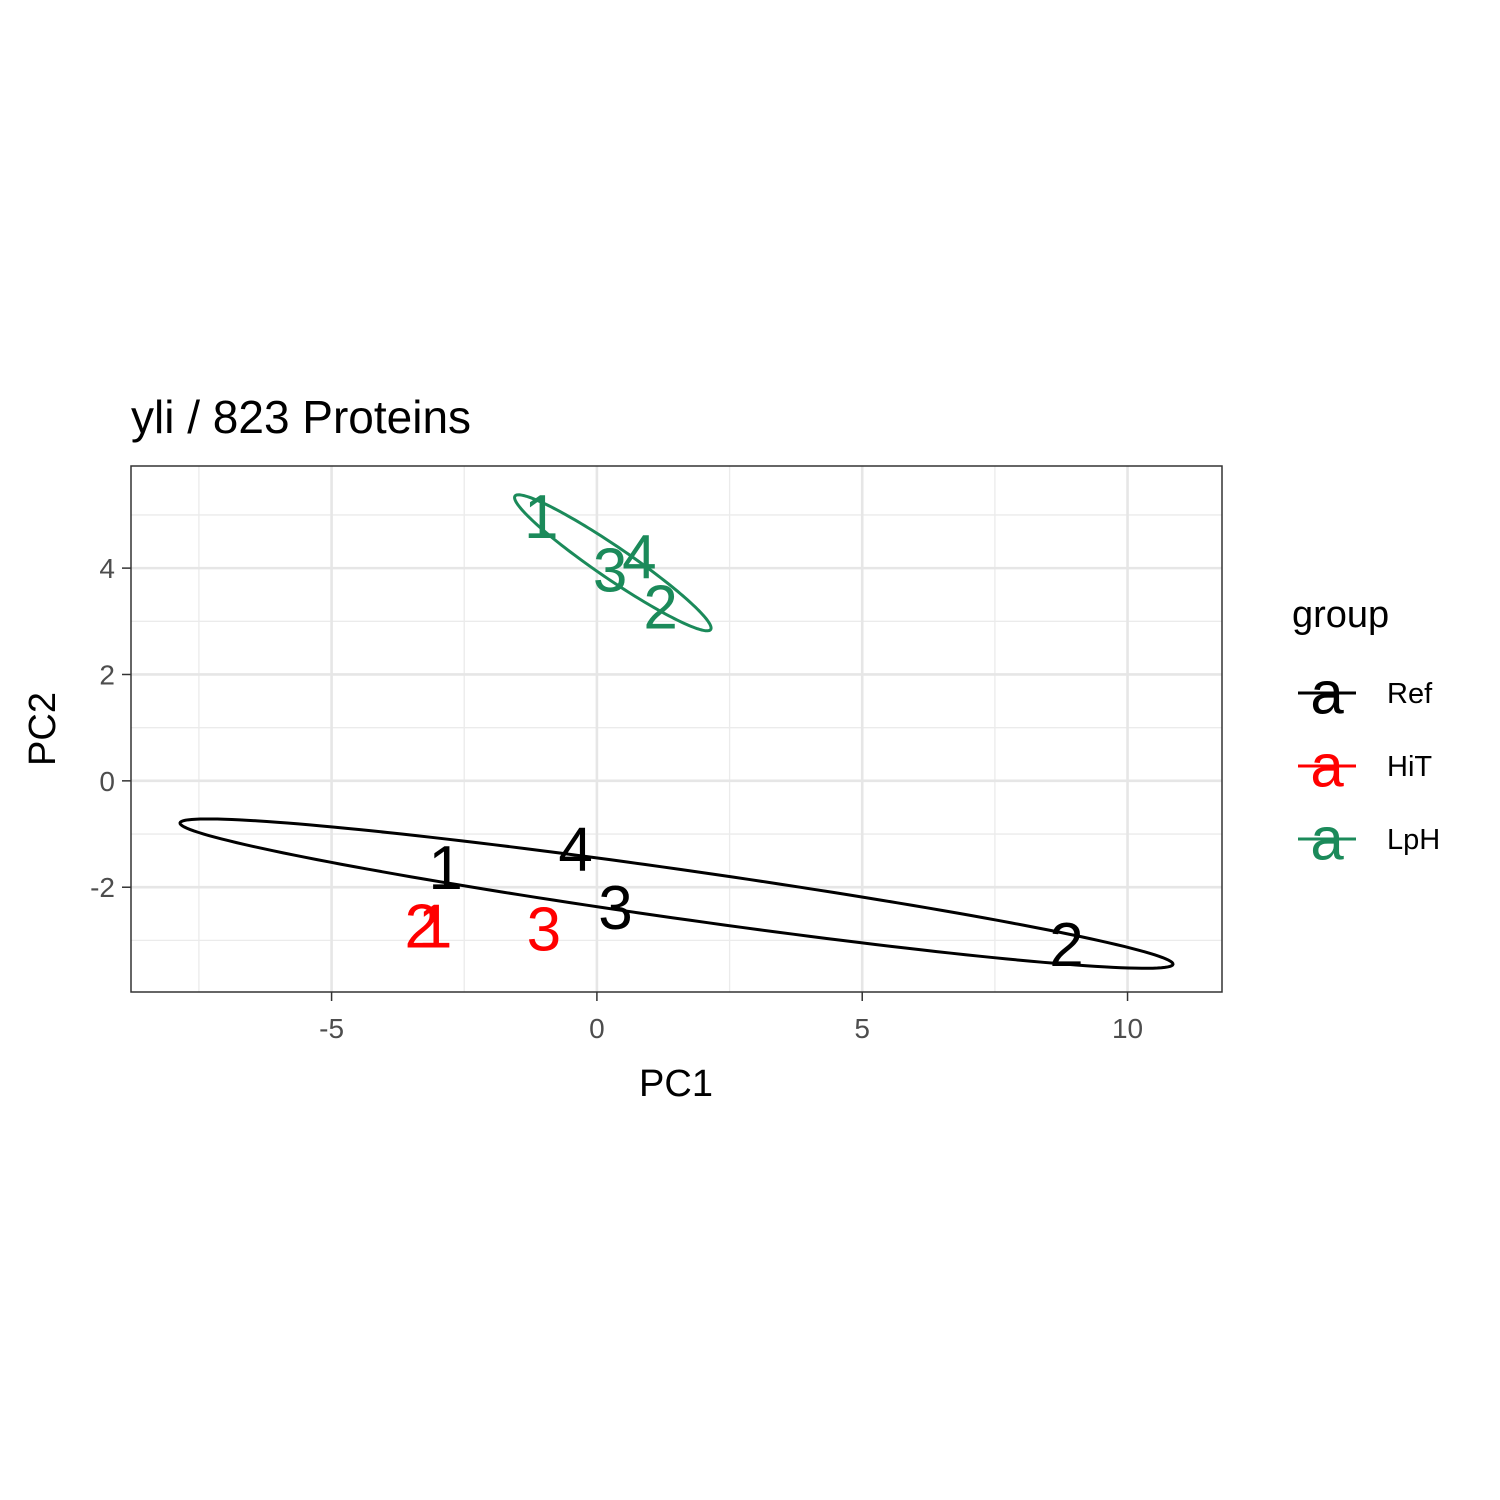 Image resolution: width=1500 pixels, height=1500 pixels. What do you see at coordinates (110, 728) in the screenshot?
I see `y-axis-ticks: -2 0 2 4` at bounding box center [110, 728].